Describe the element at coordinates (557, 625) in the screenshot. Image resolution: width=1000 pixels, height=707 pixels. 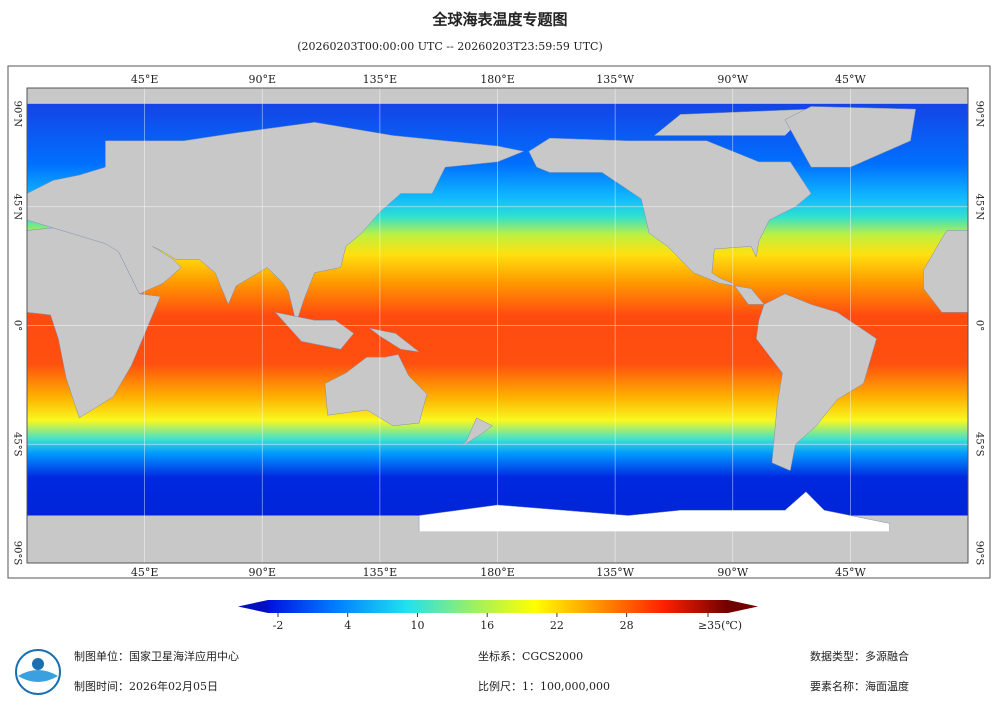
I see `colorbar-label: 22` at that location.